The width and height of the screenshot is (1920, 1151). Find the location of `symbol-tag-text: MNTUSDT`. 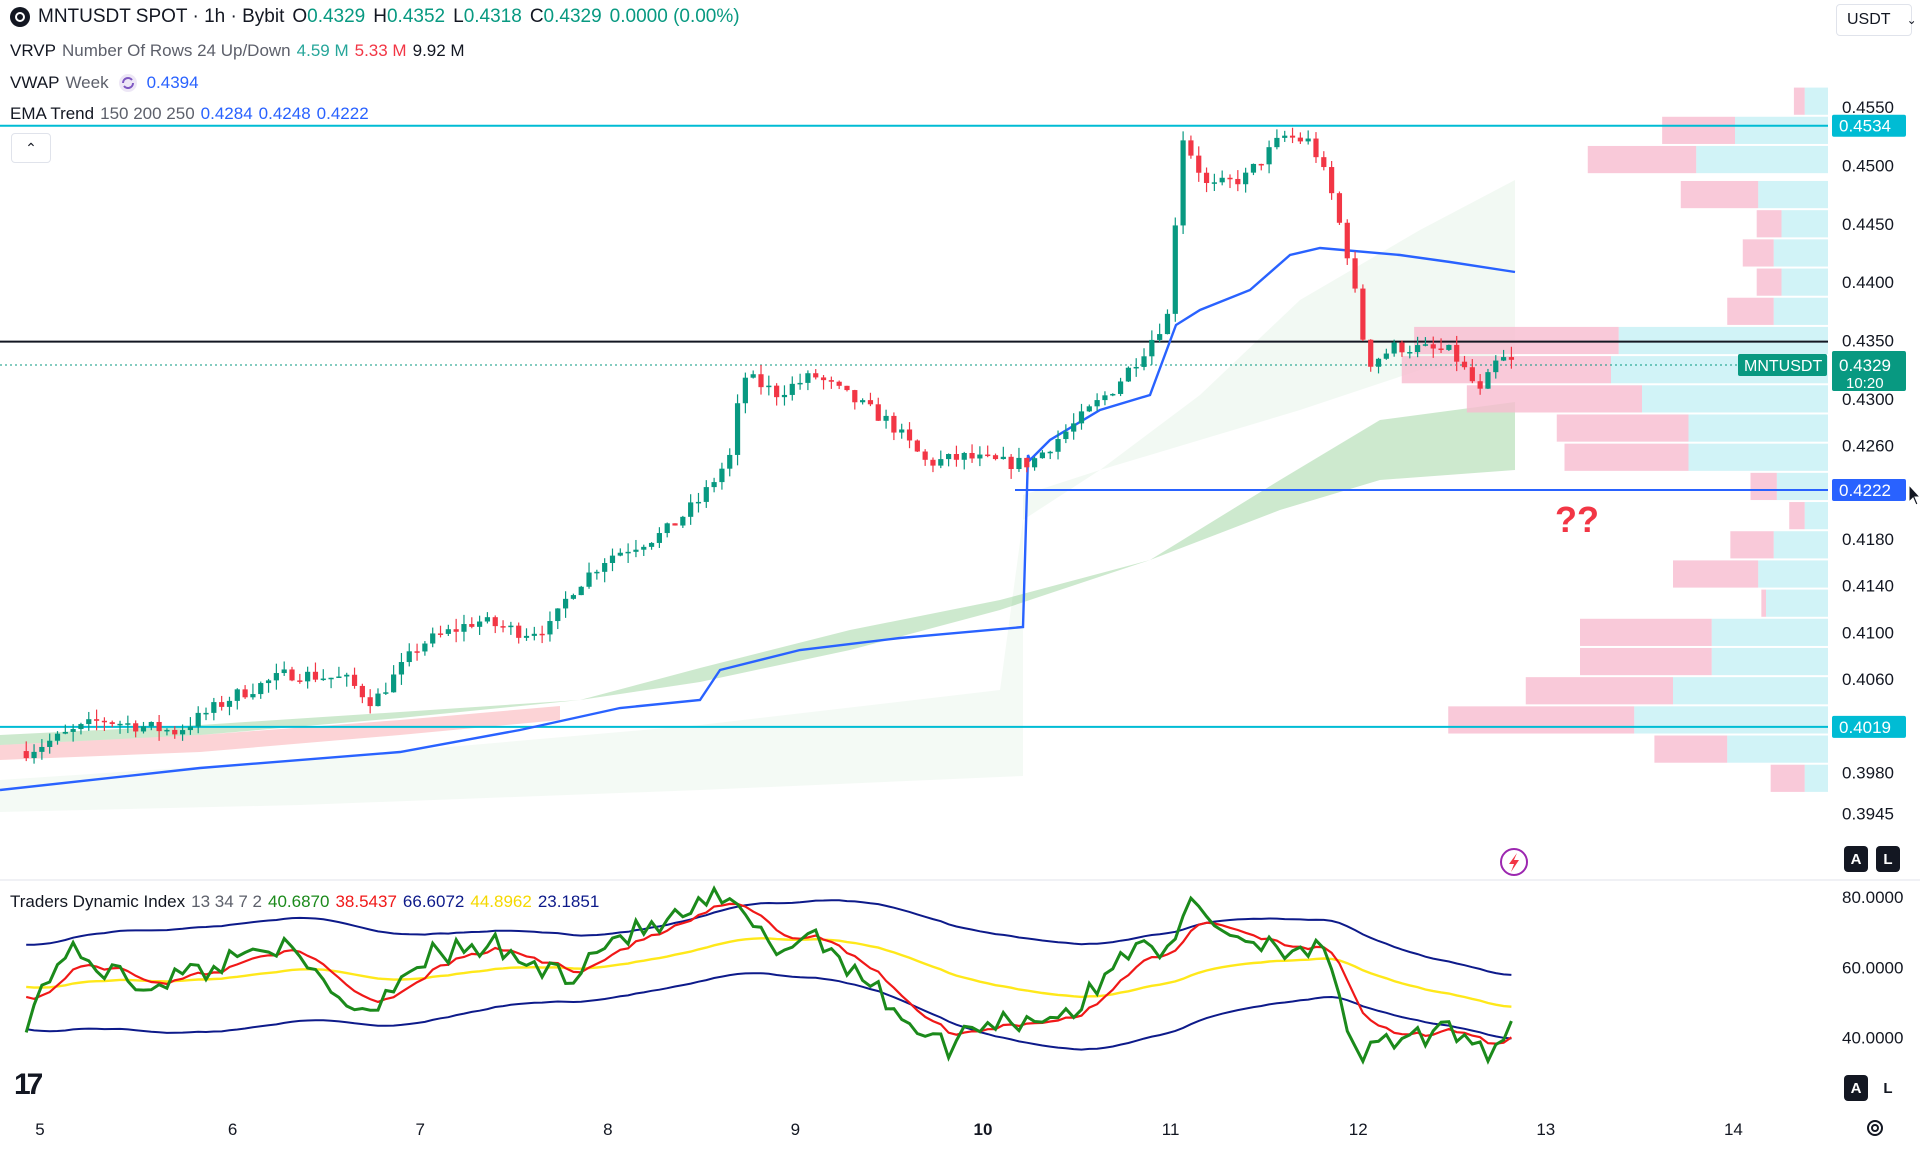

symbol-tag-text: MNTUSDT is located at coordinates (1783, 366).